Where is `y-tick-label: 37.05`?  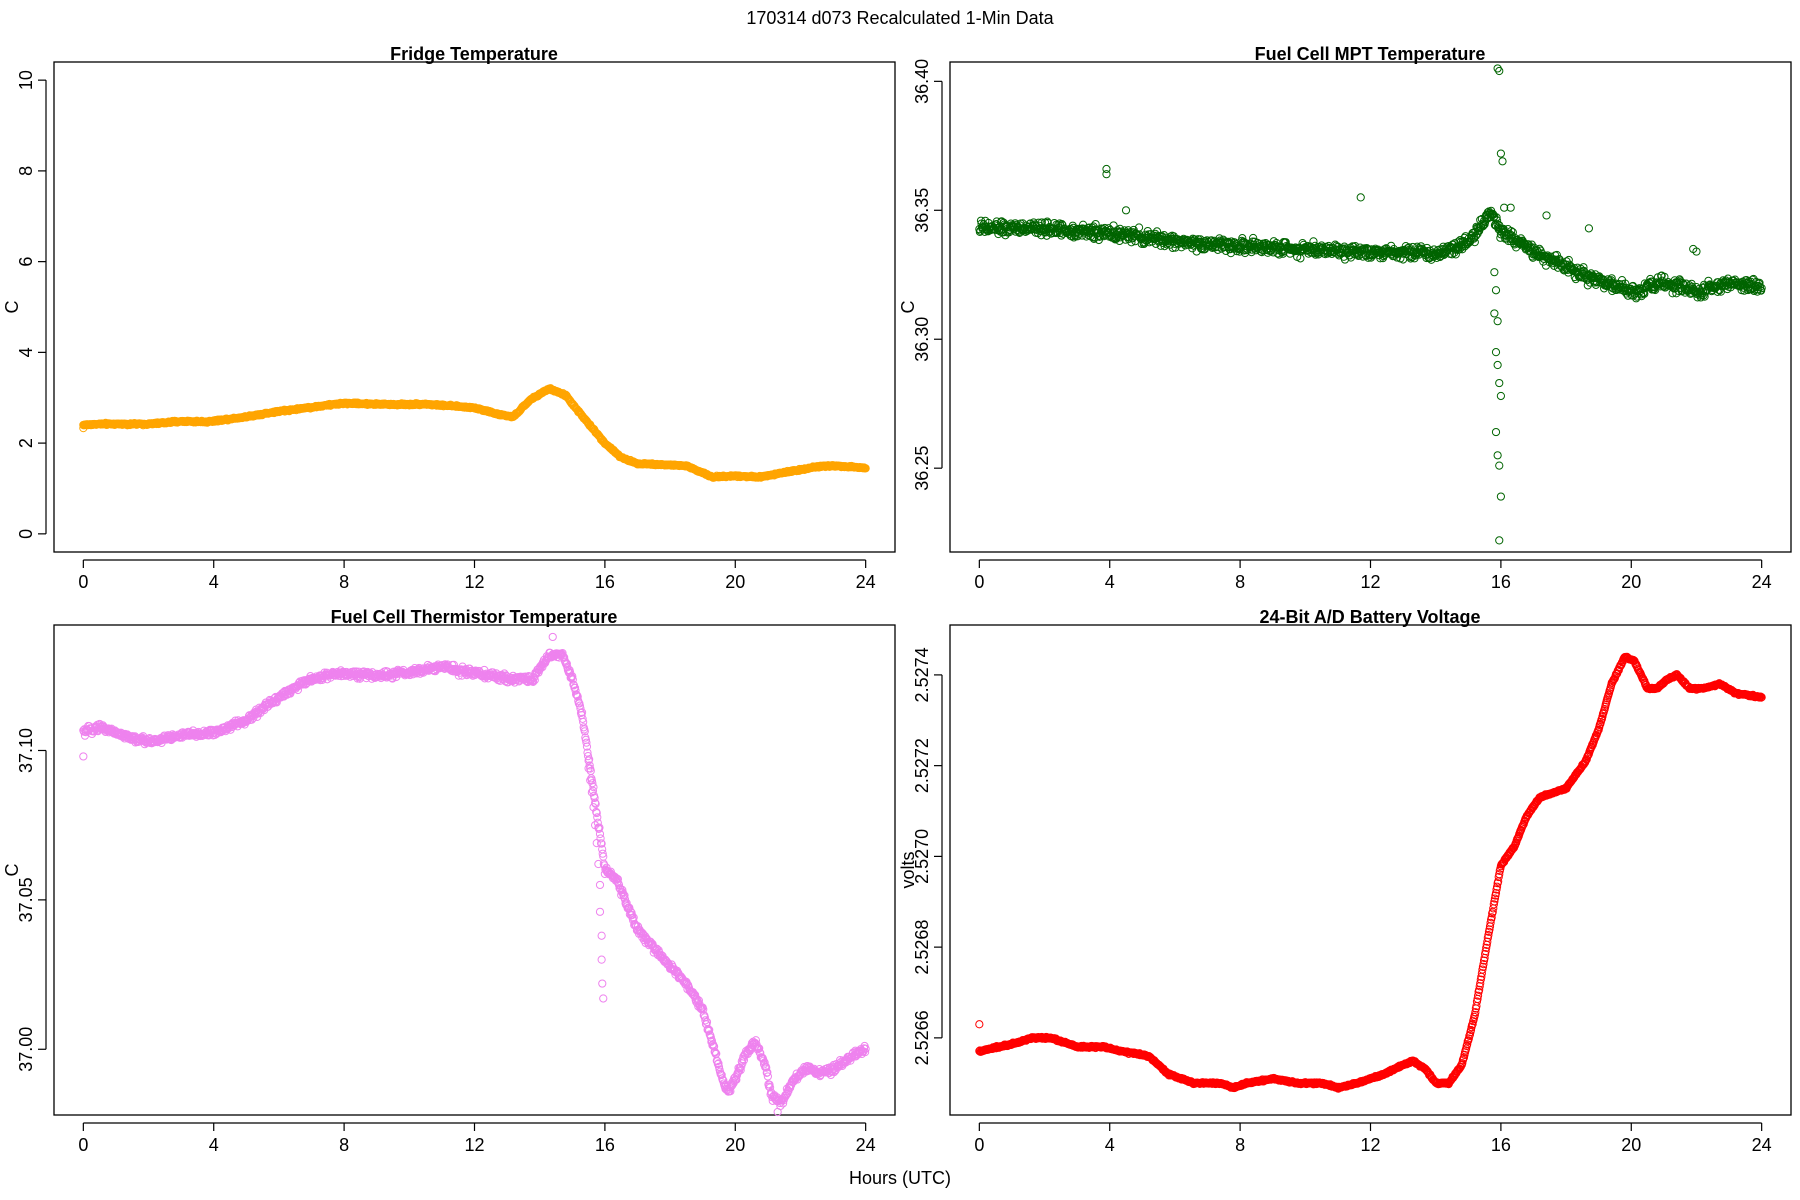 y-tick-label: 37.05 is located at coordinates (26, 899).